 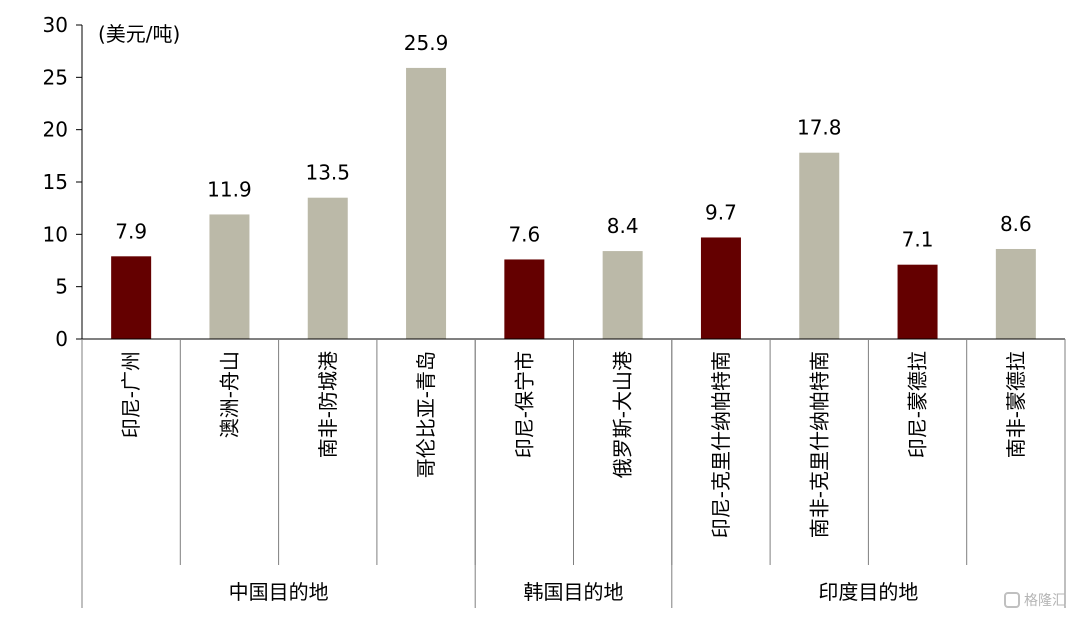 What do you see at coordinates (327, 173) in the screenshot?
I see `data-label: 13.5` at bounding box center [327, 173].